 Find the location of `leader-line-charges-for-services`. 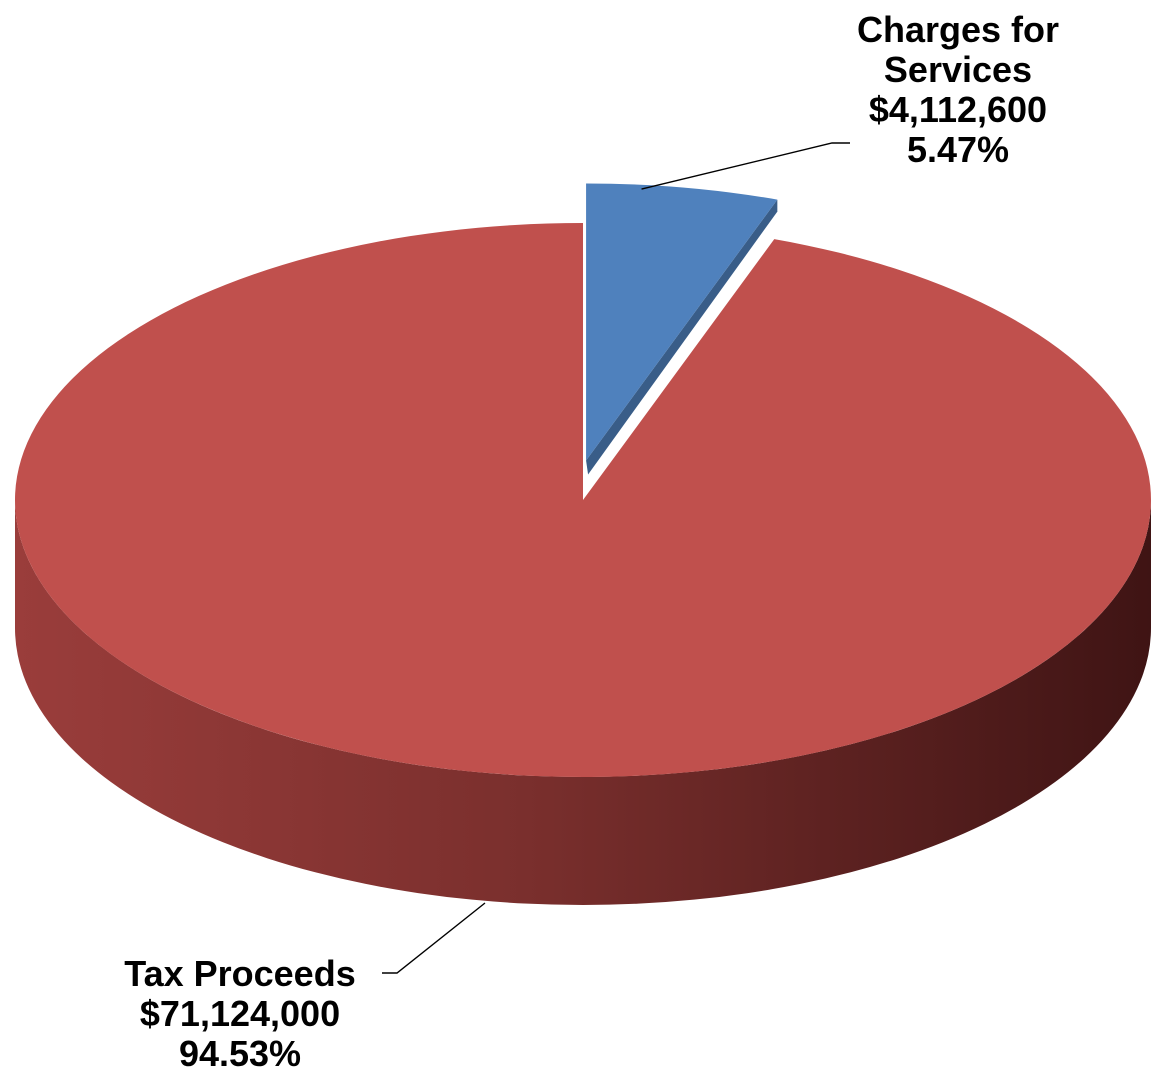

leader-line-charges-for-services is located at coordinates (745, 166).